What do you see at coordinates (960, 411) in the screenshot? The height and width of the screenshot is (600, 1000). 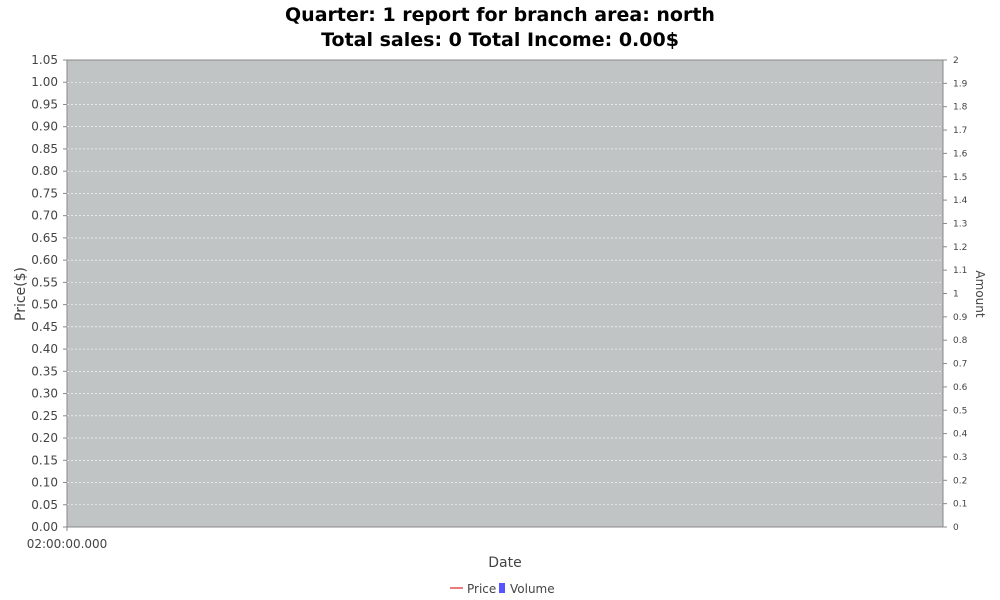 I see `y2-tick-label: 0.5` at bounding box center [960, 411].